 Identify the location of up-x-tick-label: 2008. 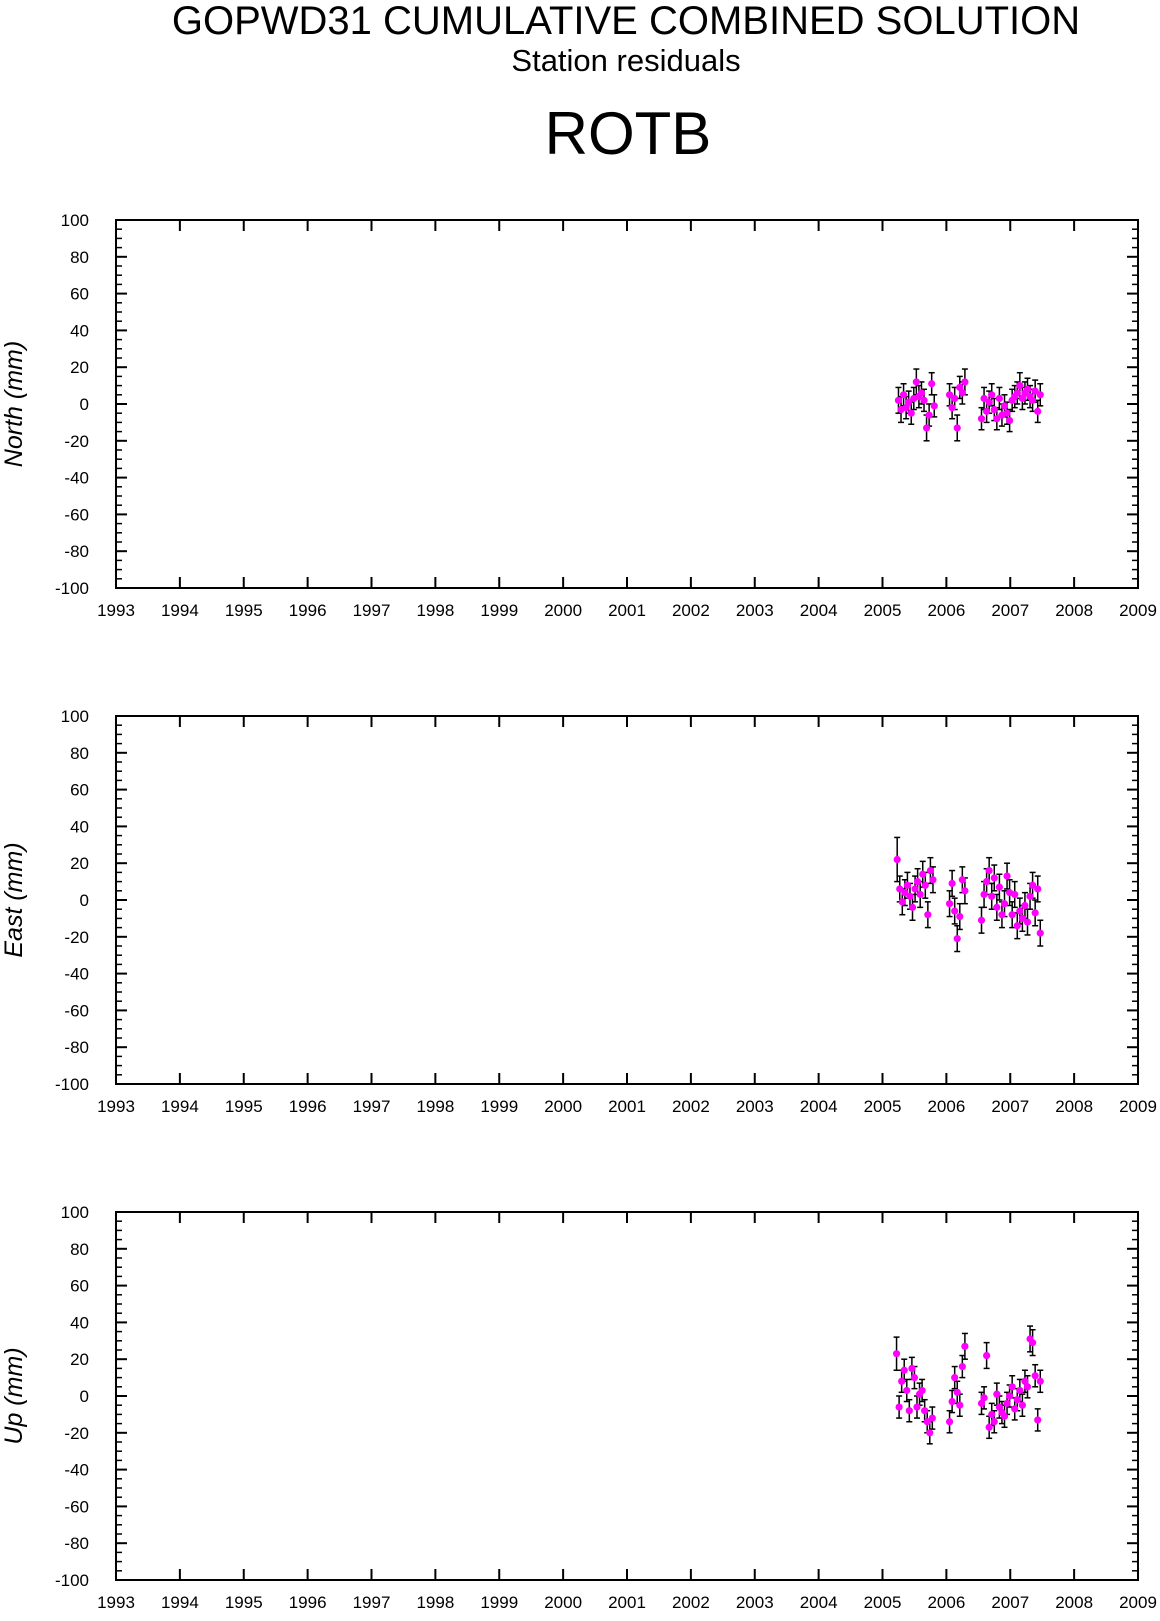
(1074, 1602).